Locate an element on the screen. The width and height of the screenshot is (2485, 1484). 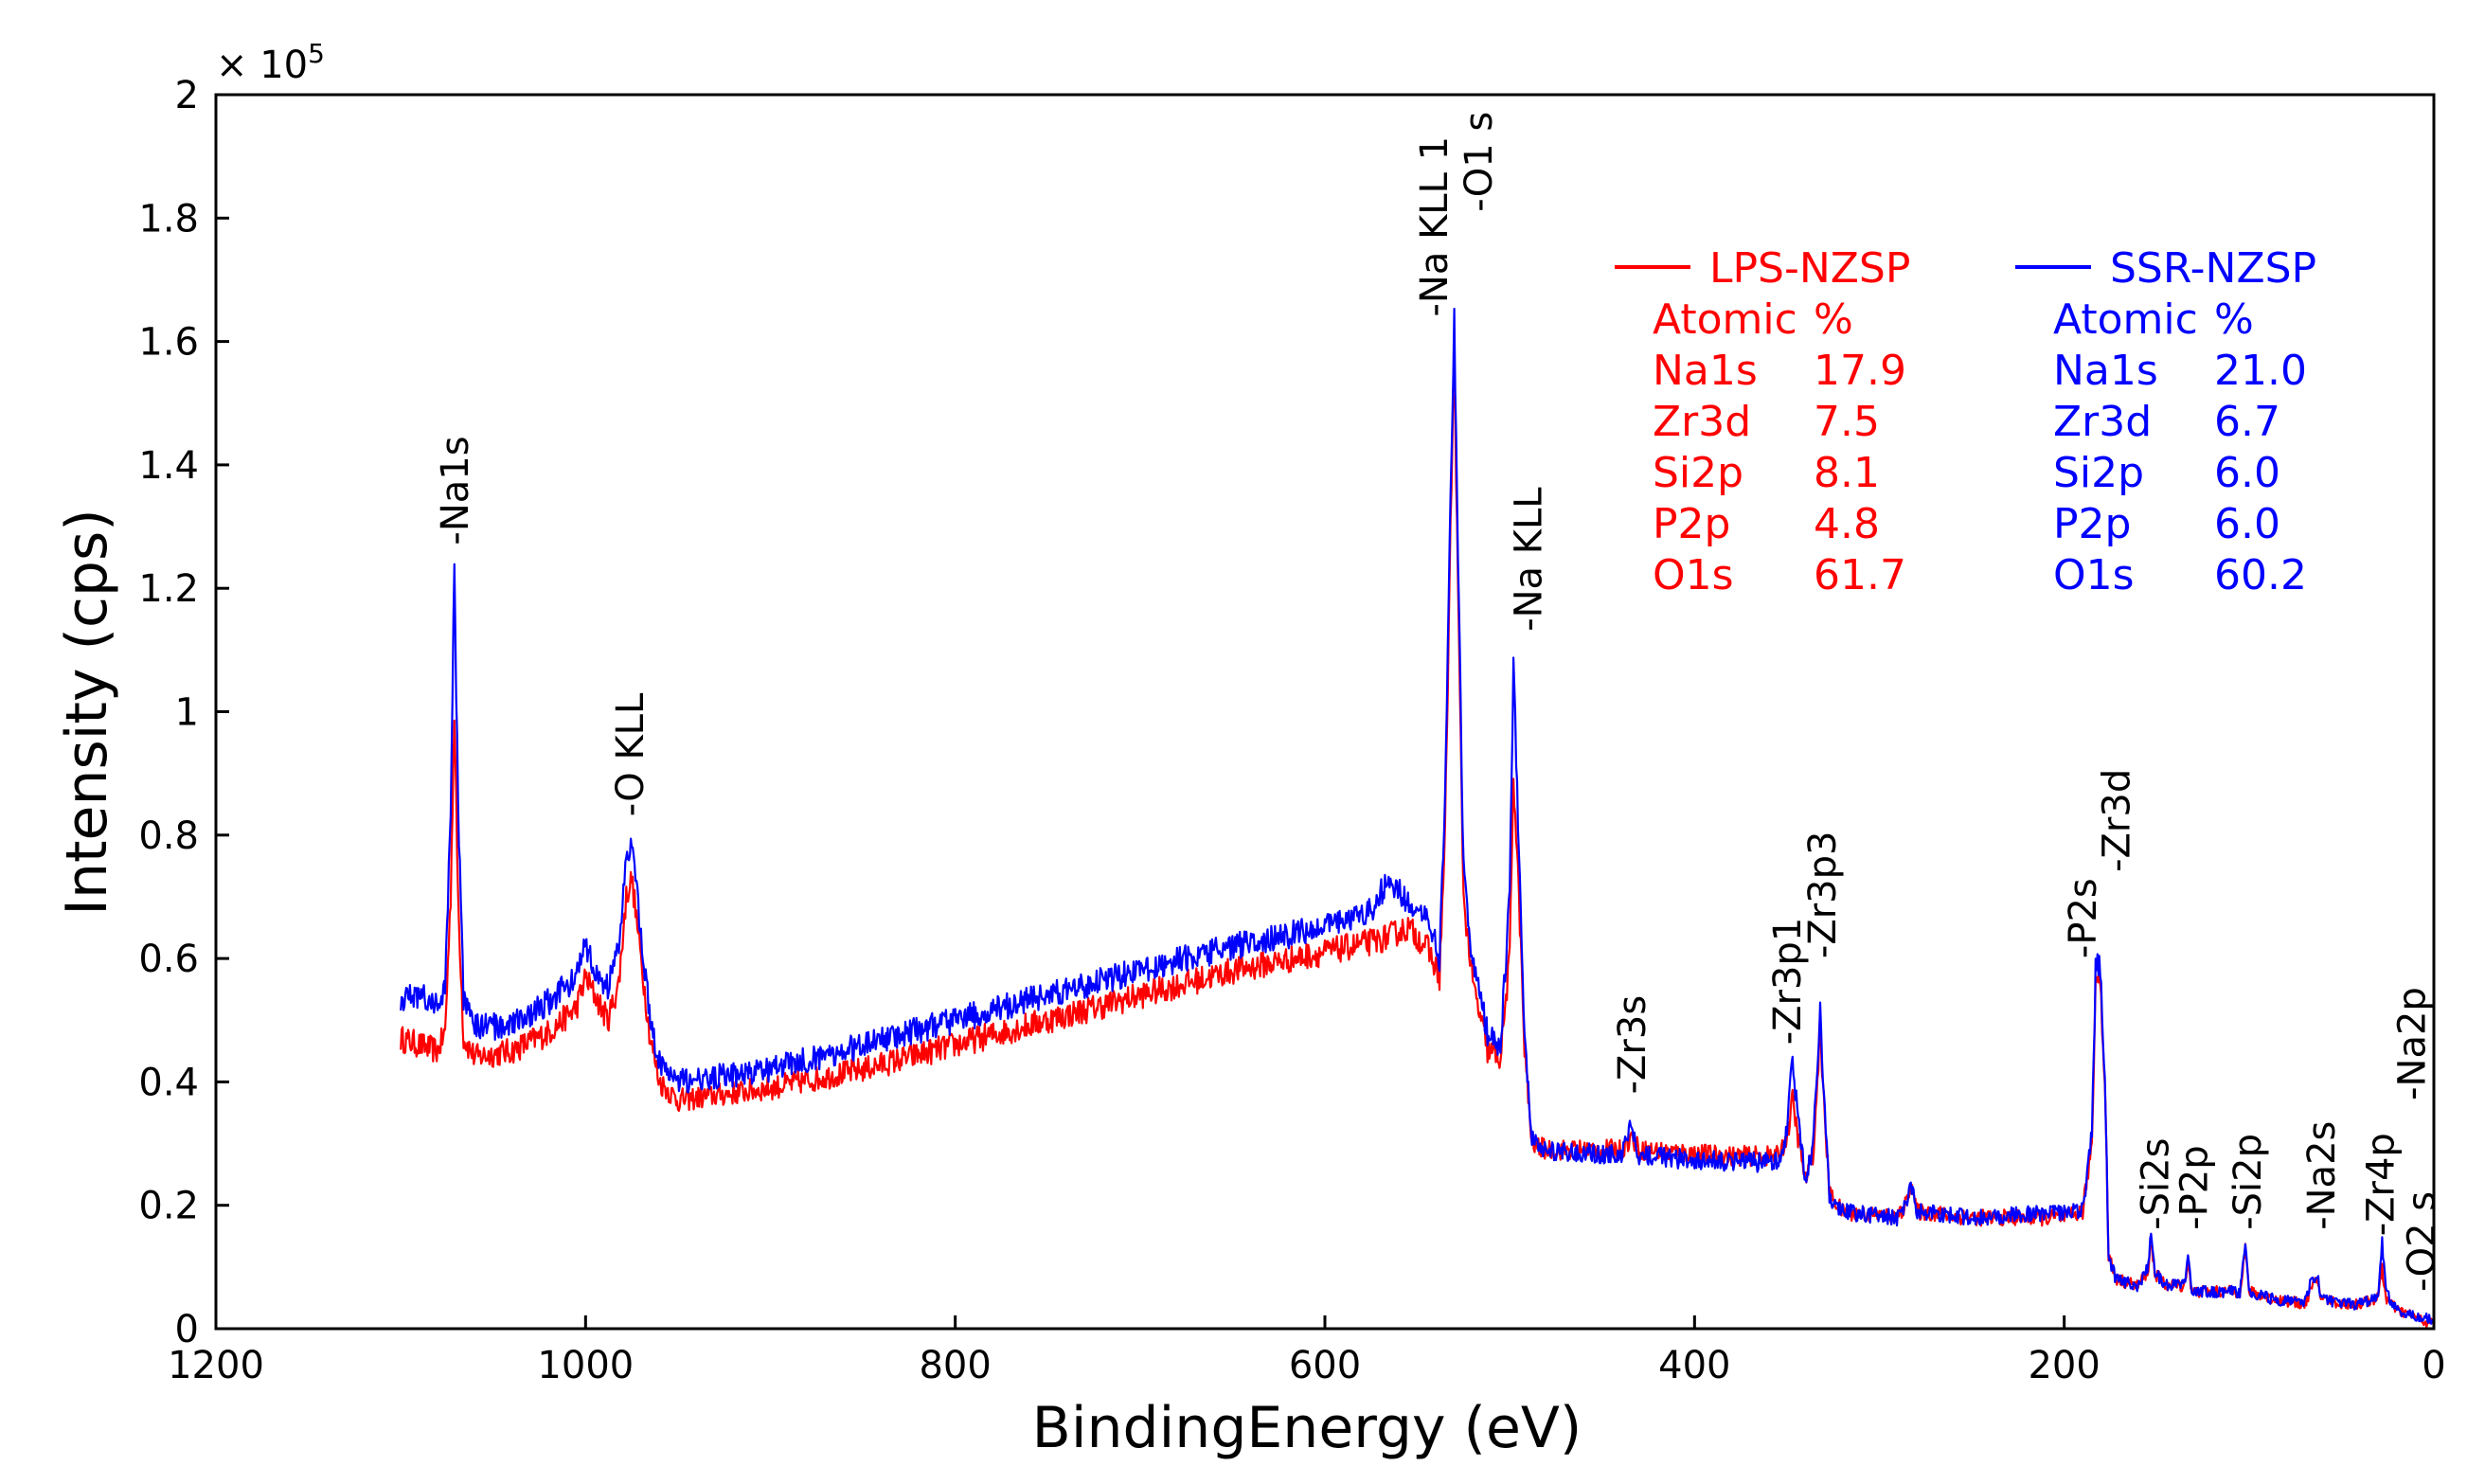
x-tick-label: 1000 is located at coordinates (585, 1365).